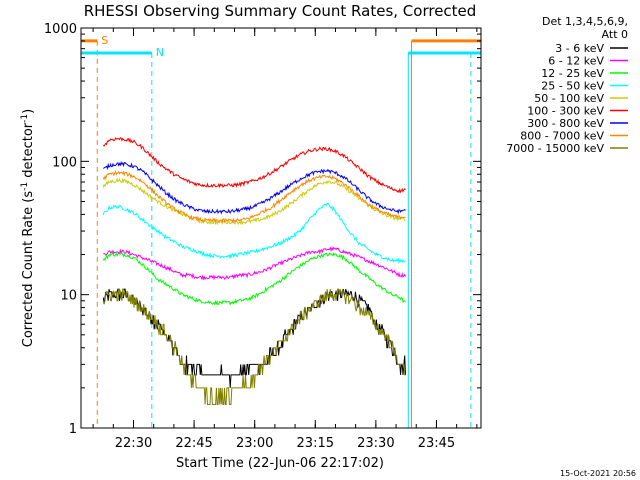  What do you see at coordinates (569, 98) in the screenshot?
I see `legend-entry-label: 50 - 100 keV` at bounding box center [569, 98].